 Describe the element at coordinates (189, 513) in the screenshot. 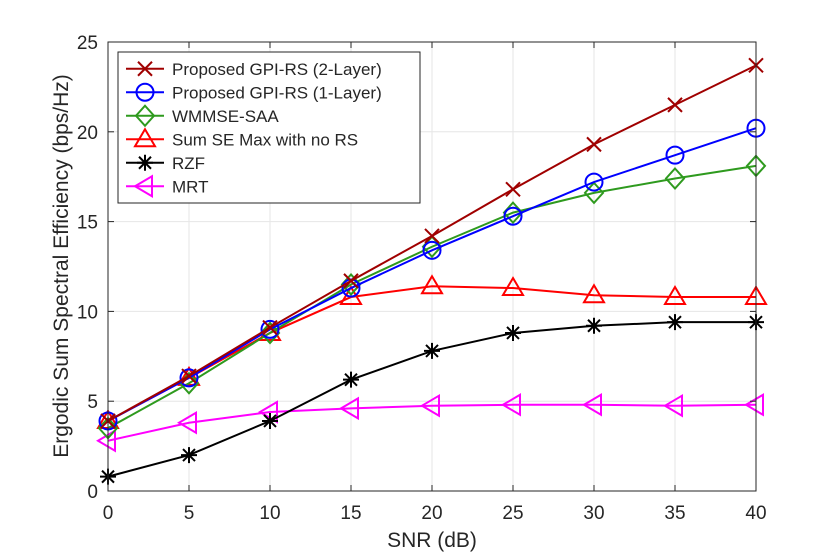

I see `x-tick-label: 5` at that location.